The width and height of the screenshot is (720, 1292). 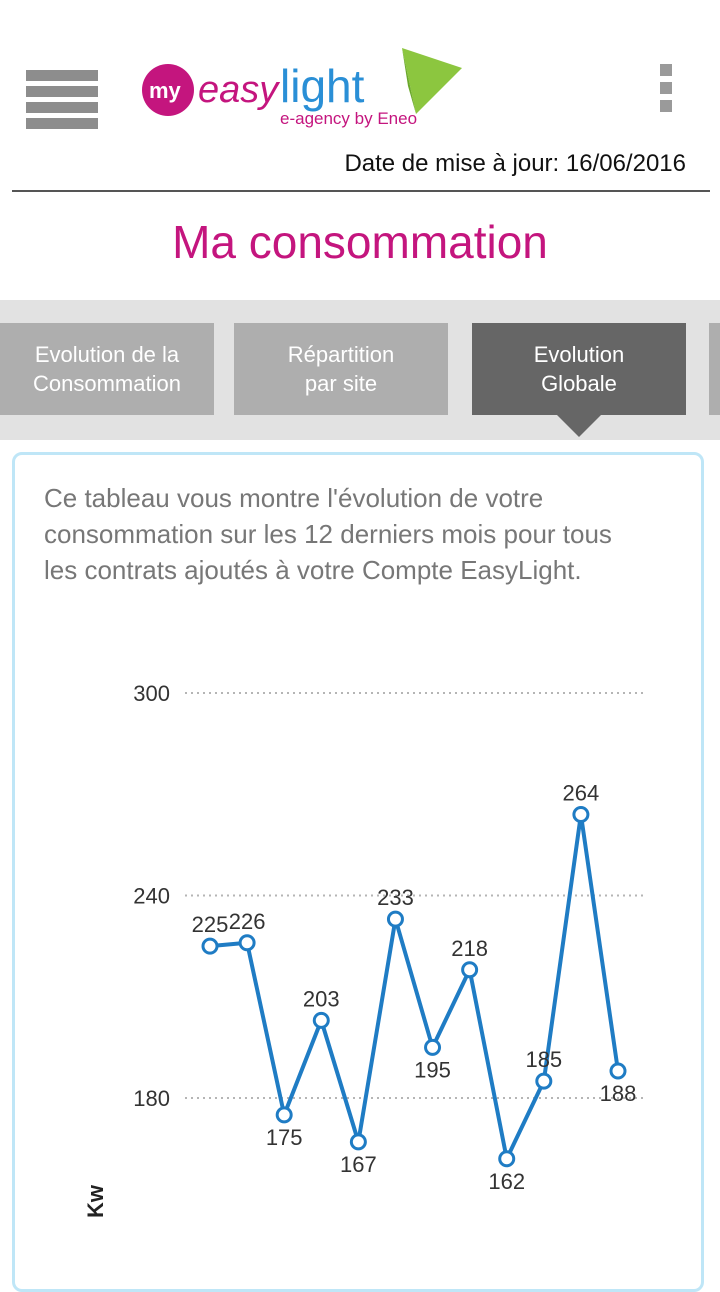 What do you see at coordinates (151, 896) in the screenshot?
I see `y-tick-label-240: 240` at bounding box center [151, 896].